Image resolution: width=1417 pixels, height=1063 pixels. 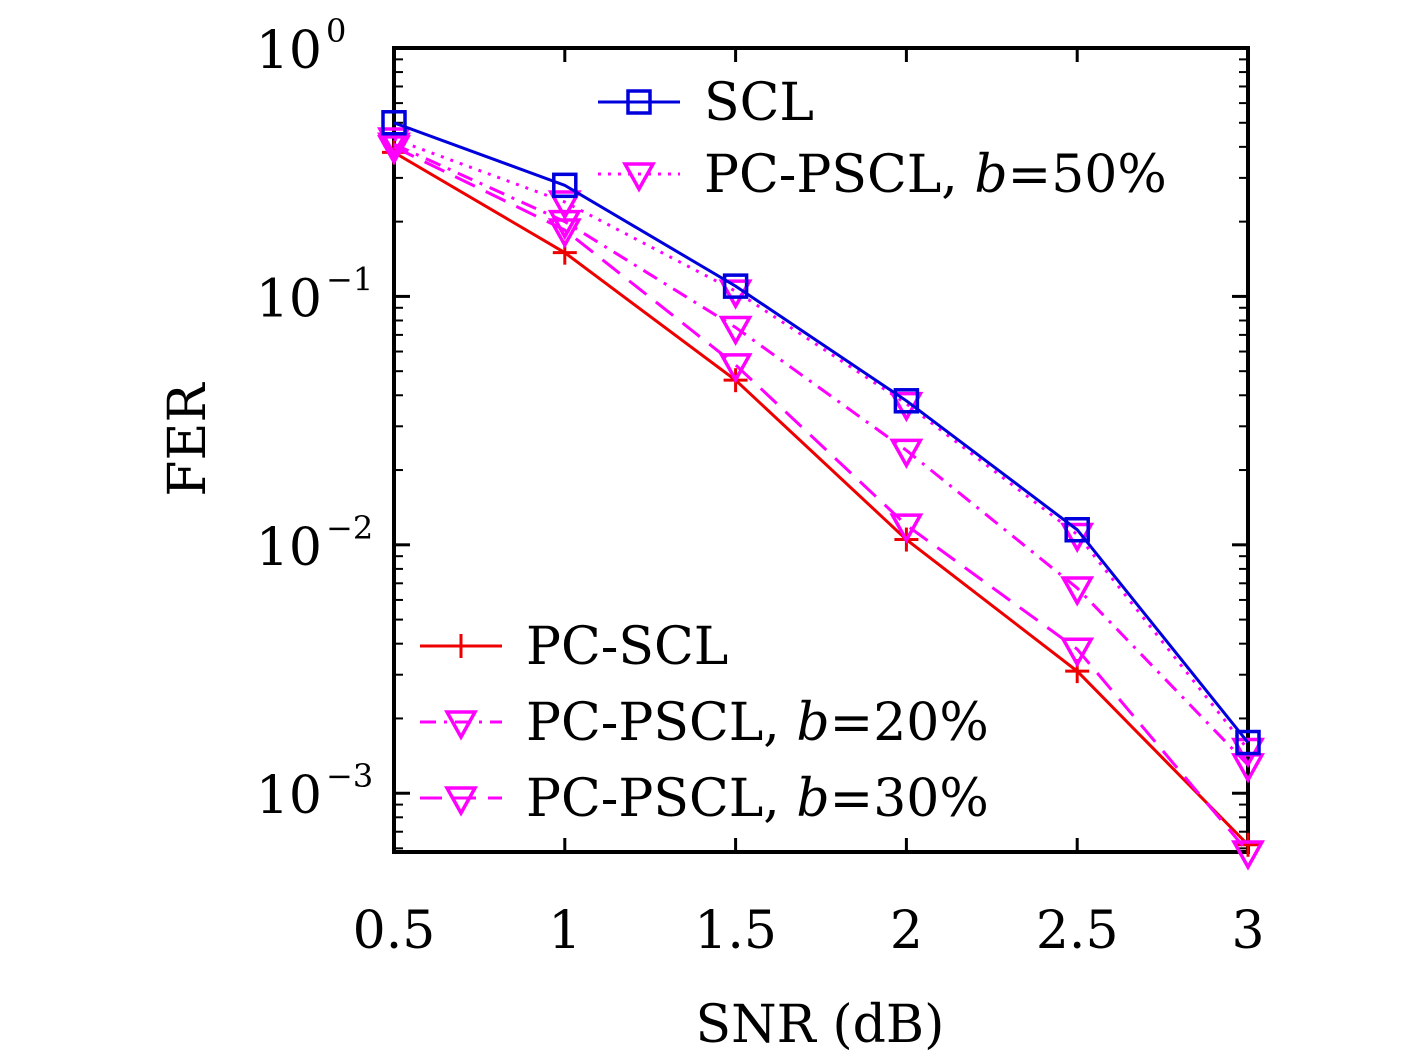 What do you see at coordinates (349, 776) in the screenshot?
I see `y-tick-exponent: −3` at bounding box center [349, 776].